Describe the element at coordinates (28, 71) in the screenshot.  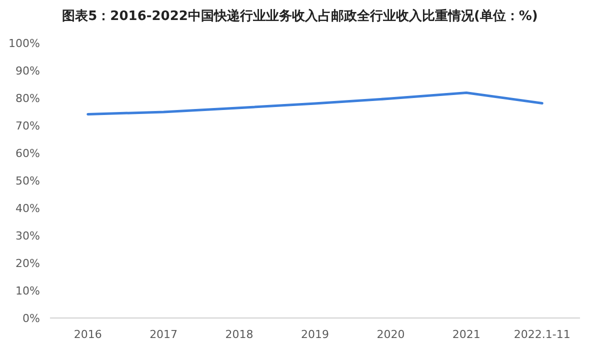
I see `y-tick-label: 90%` at that location.